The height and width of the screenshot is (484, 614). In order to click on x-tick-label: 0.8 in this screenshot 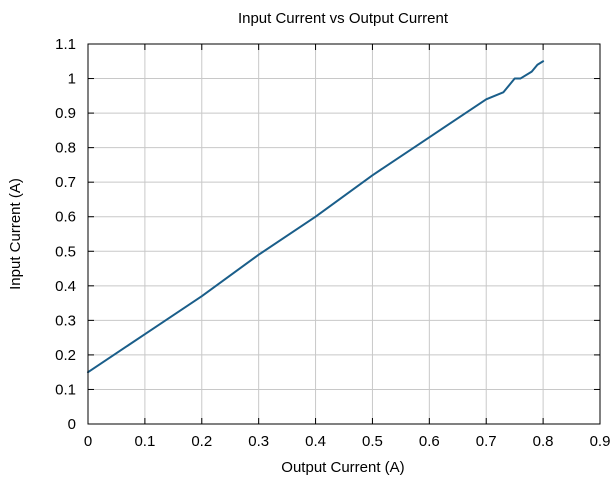, I will do `click(543, 441)`.